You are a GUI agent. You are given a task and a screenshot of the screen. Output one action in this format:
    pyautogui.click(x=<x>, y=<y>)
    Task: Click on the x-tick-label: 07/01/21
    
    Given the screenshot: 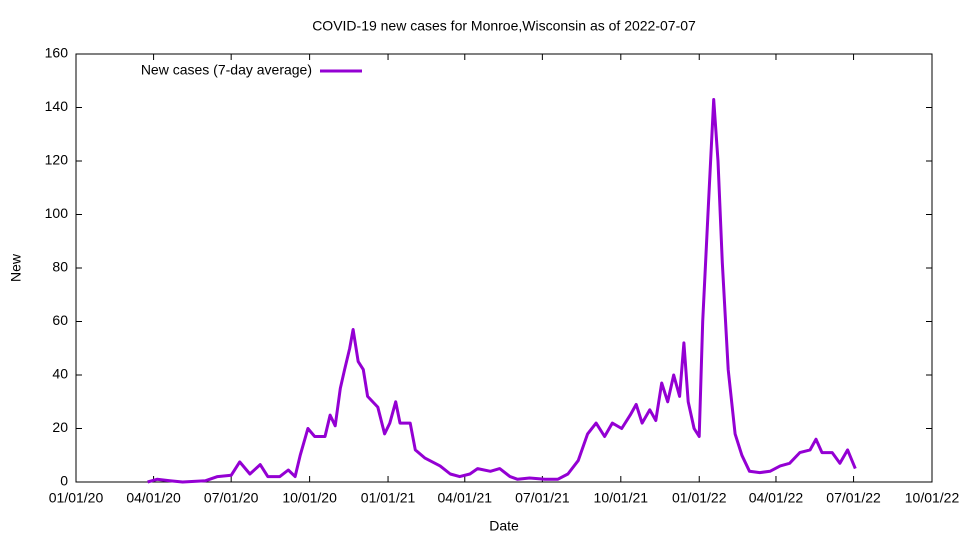 What is the action you would take?
    pyautogui.click(x=542, y=498)
    